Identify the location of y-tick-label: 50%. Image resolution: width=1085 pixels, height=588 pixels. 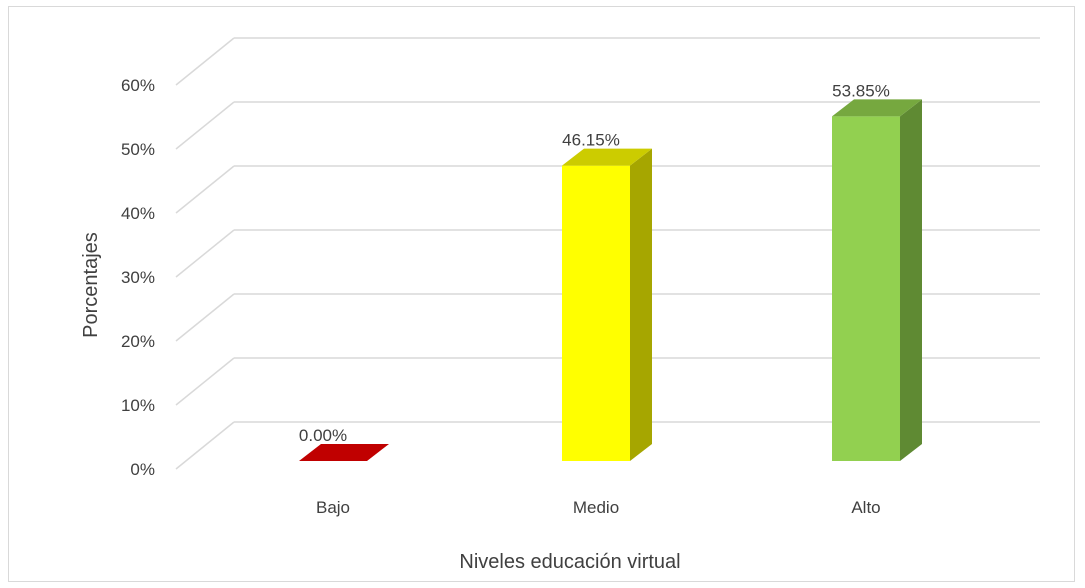
(138, 149).